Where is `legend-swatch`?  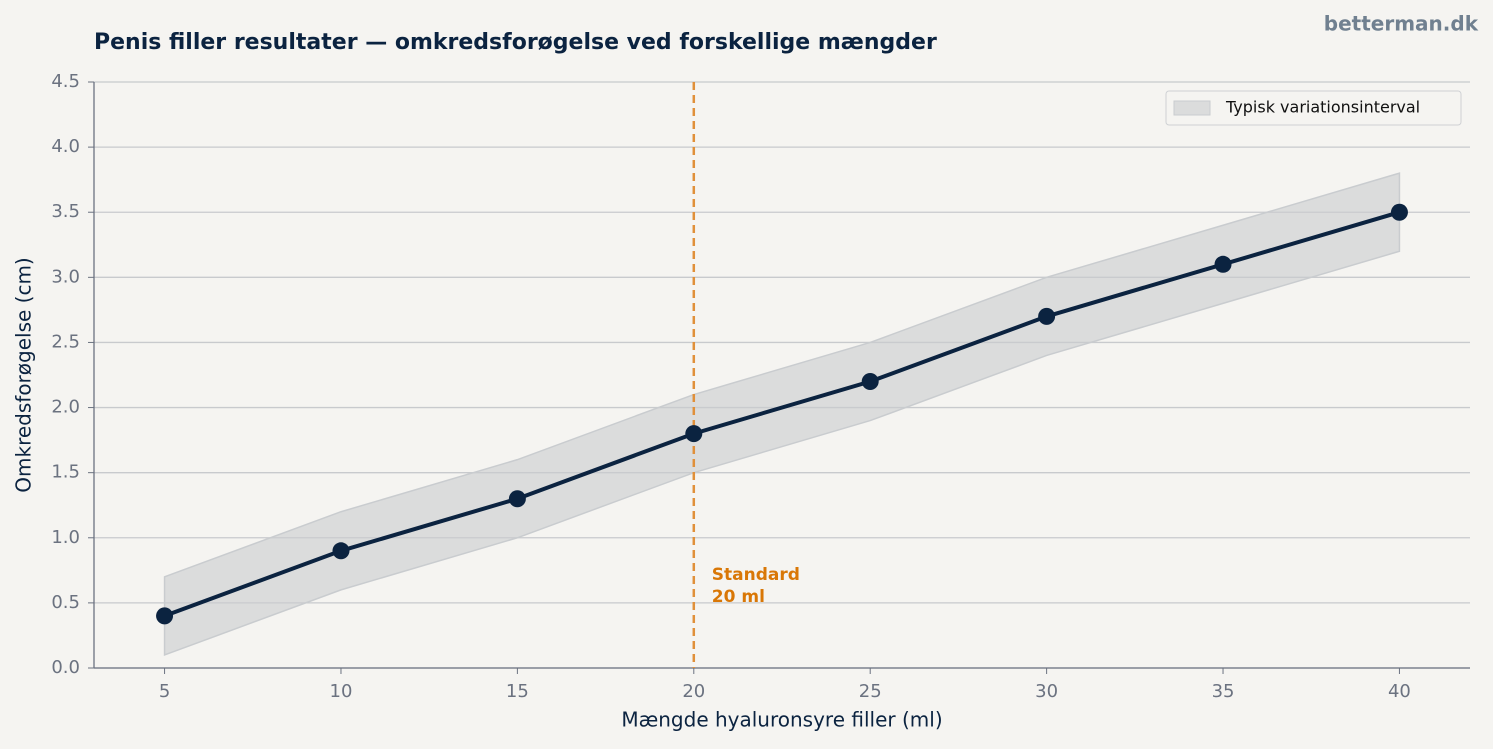
legend-swatch is located at coordinates (1192, 108).